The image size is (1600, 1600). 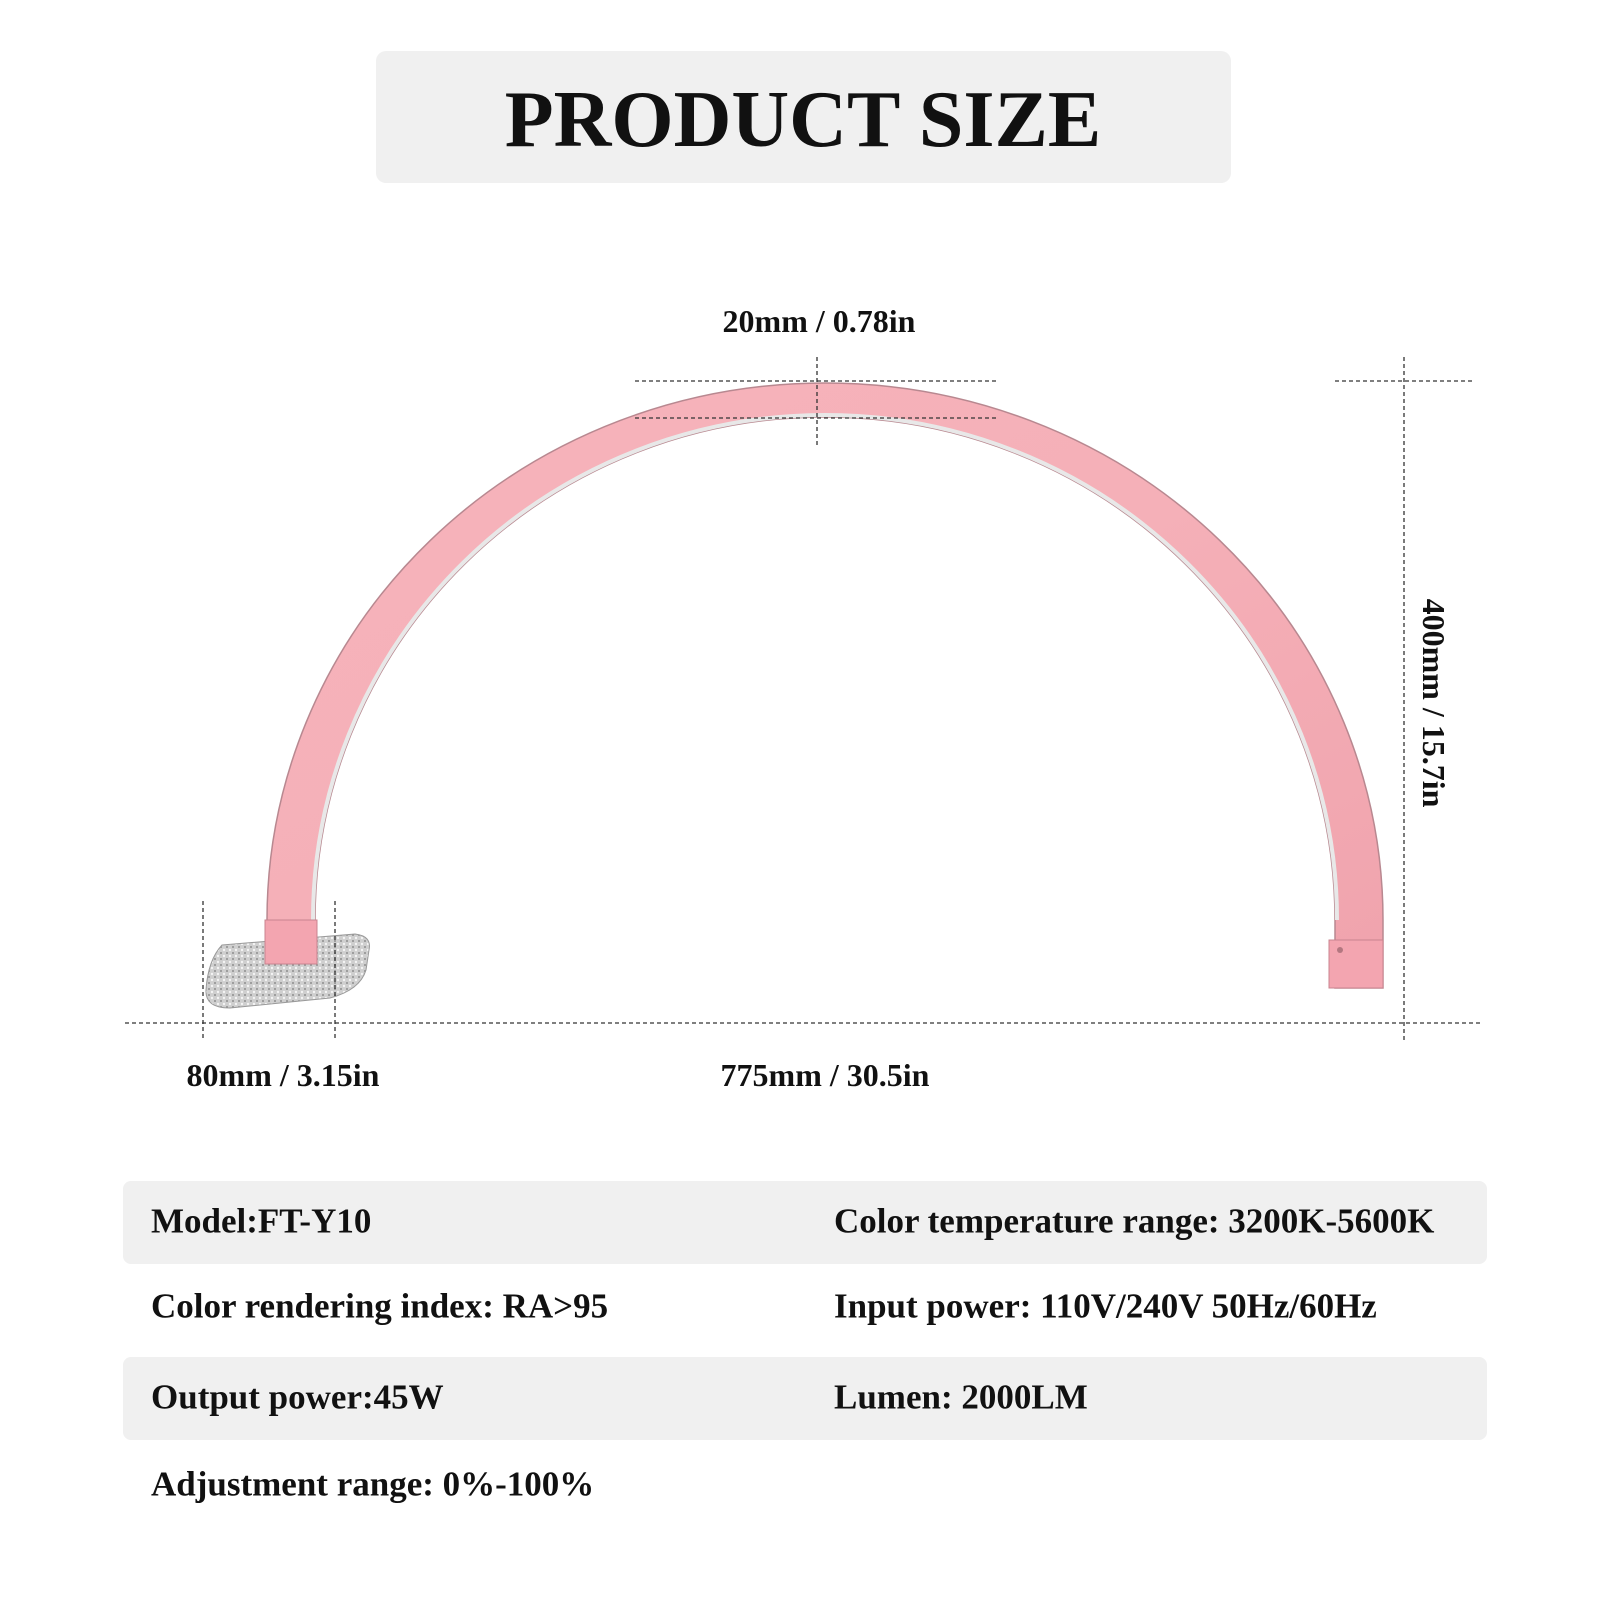 I want to click on spec-text: Model:FT-Y10, so click(x=261, y=1221).